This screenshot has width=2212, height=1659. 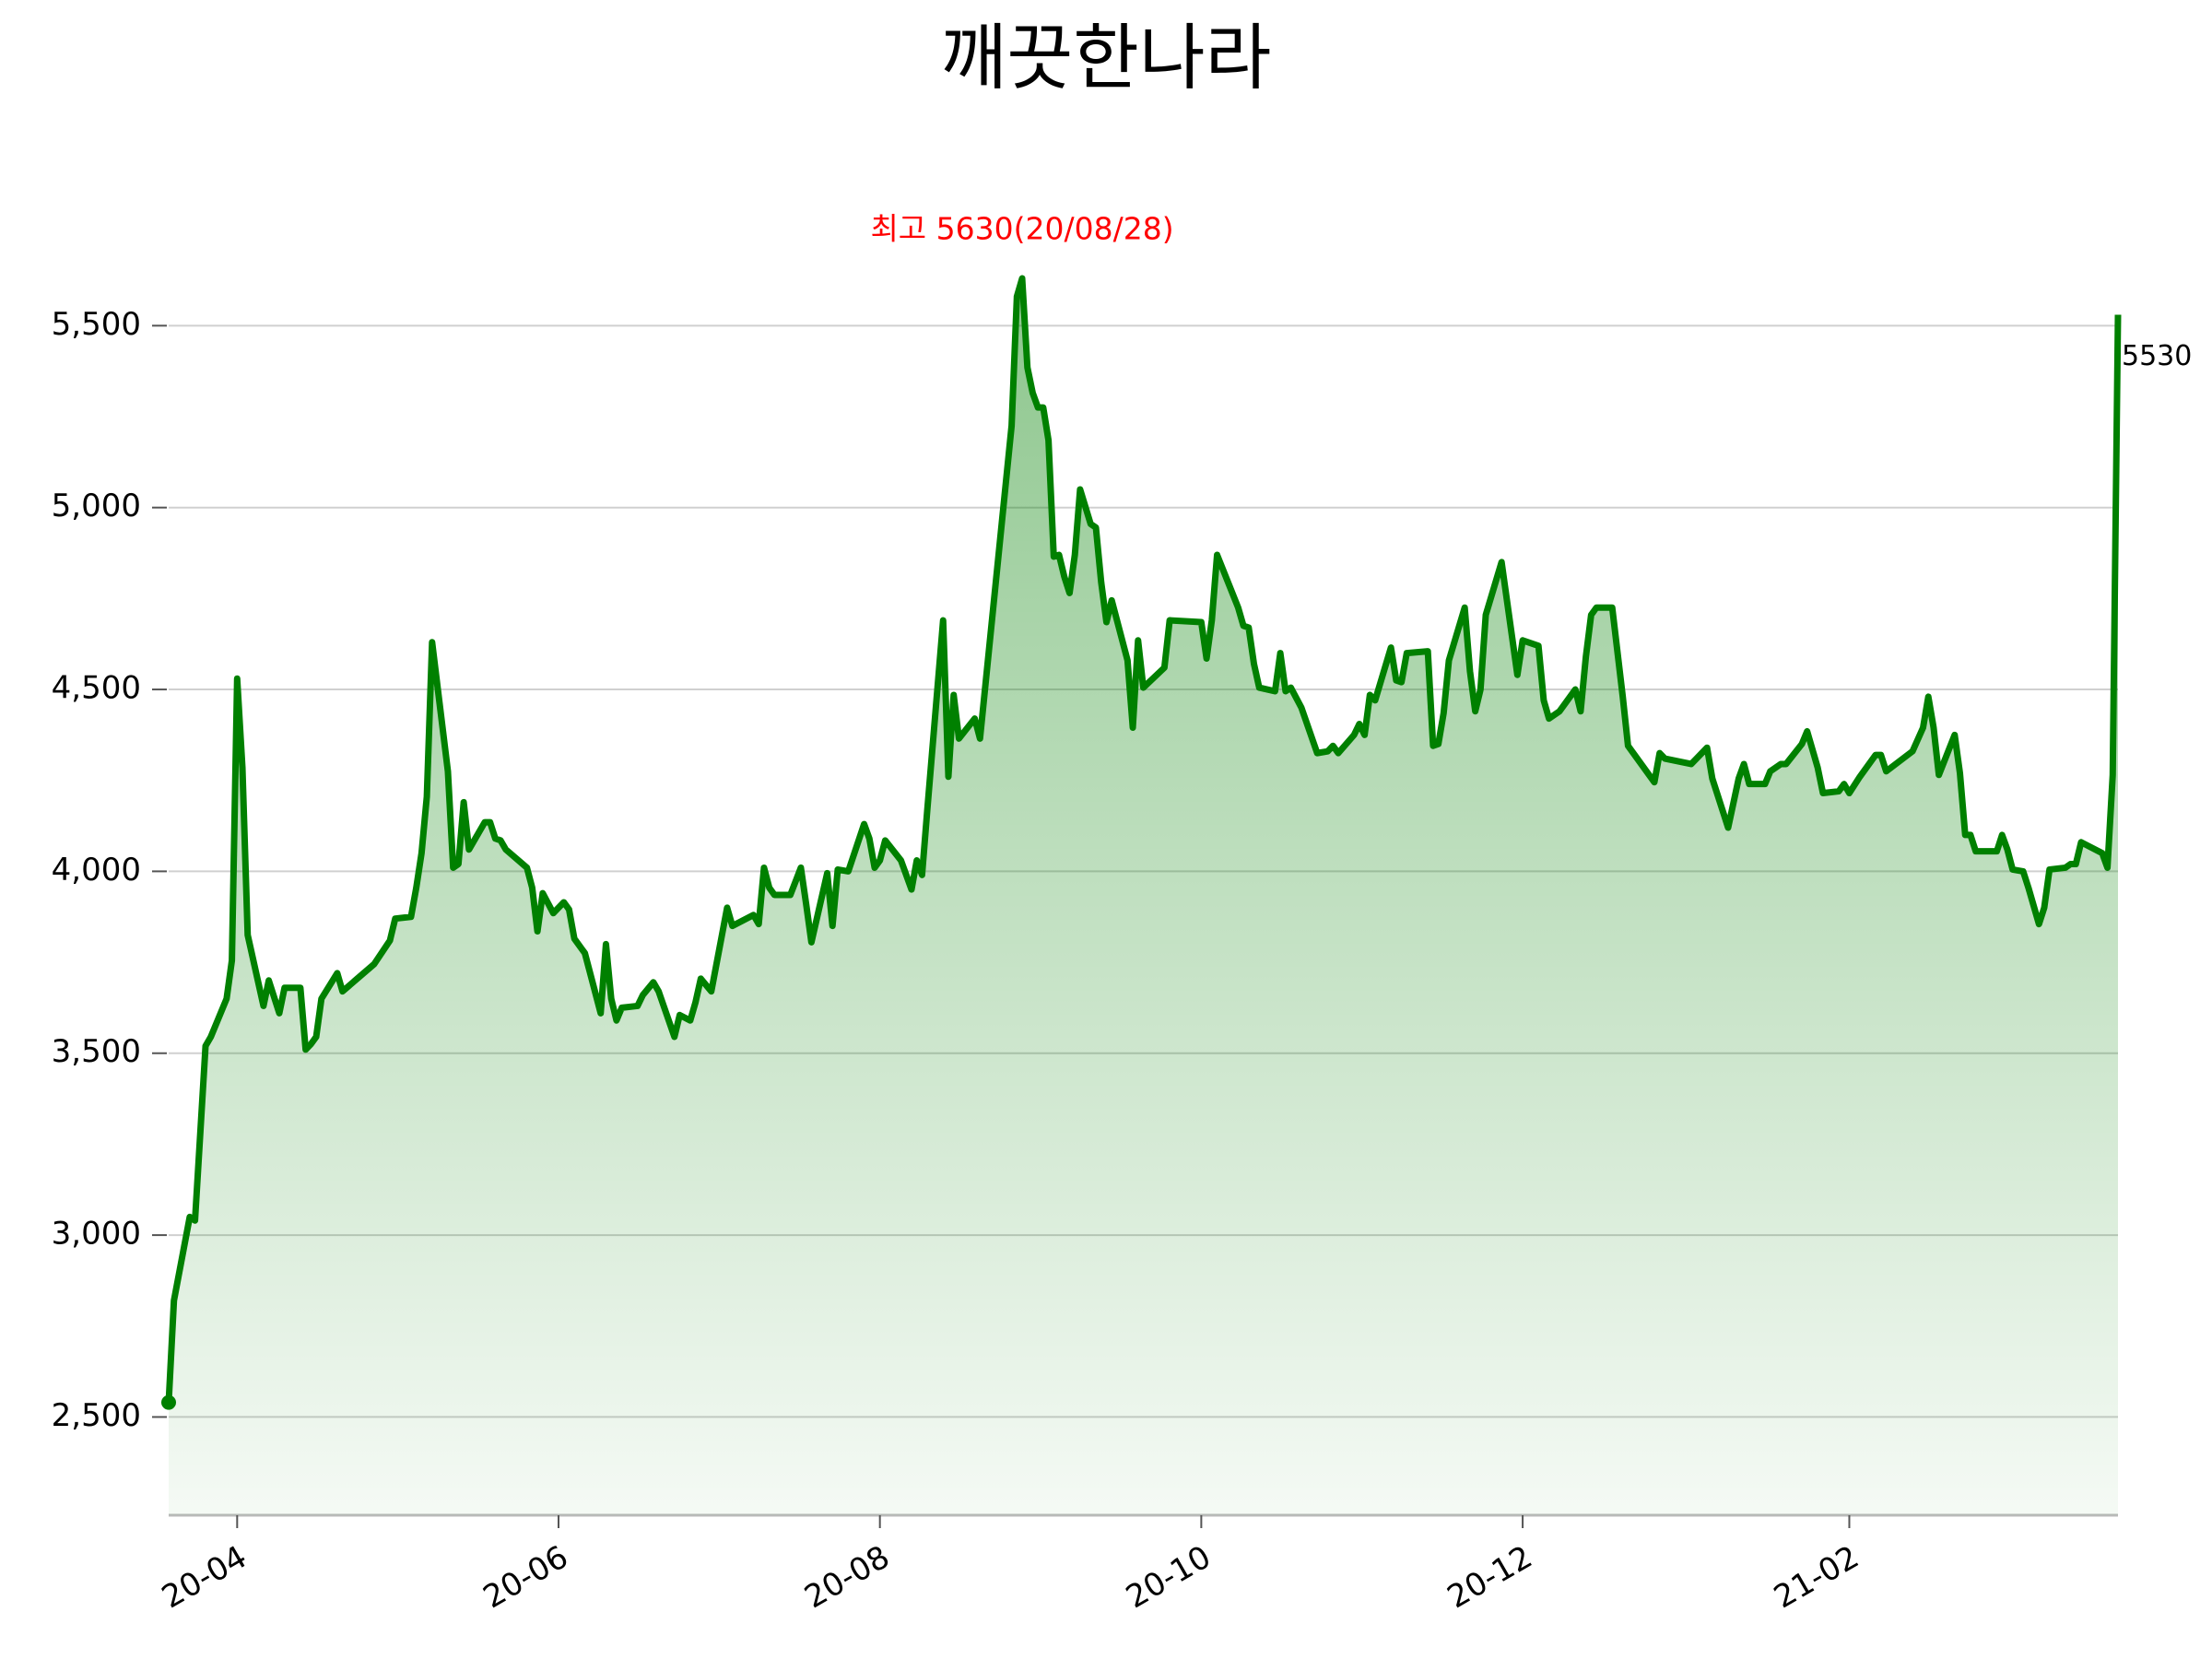 What do you see at coordinates (96, 1415) in the screenshot?
I see `y-tick-label: 2,500` at bounding box center [96, 1415].